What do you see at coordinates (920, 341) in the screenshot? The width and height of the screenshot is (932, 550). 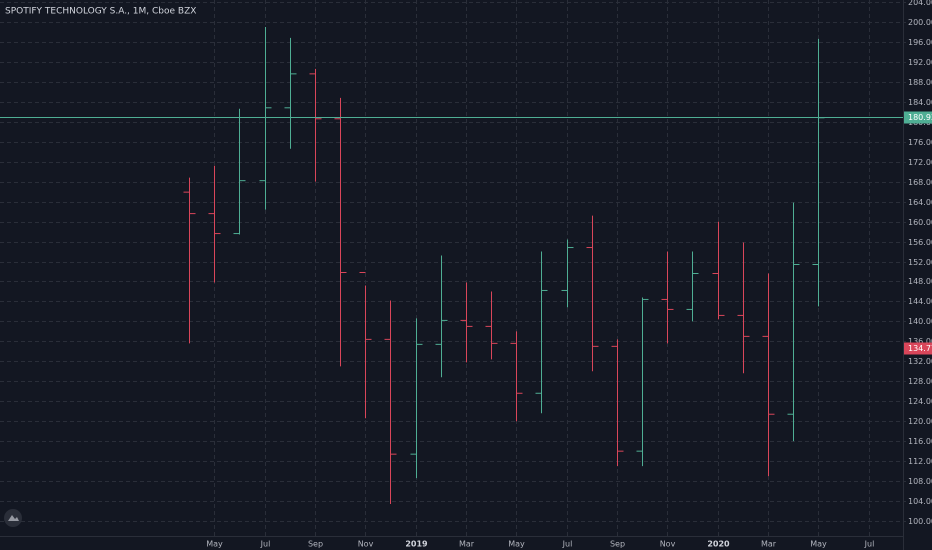 I see `y-tick-label: 136.00` at bounding box center [920, 341].